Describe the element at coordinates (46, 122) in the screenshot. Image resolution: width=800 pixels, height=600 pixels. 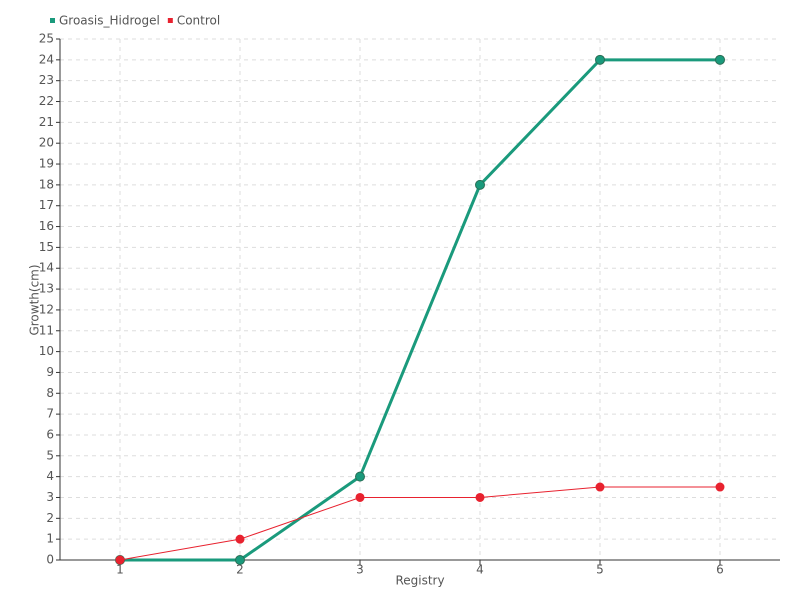
I see `y-tick-label: 21` at that location.